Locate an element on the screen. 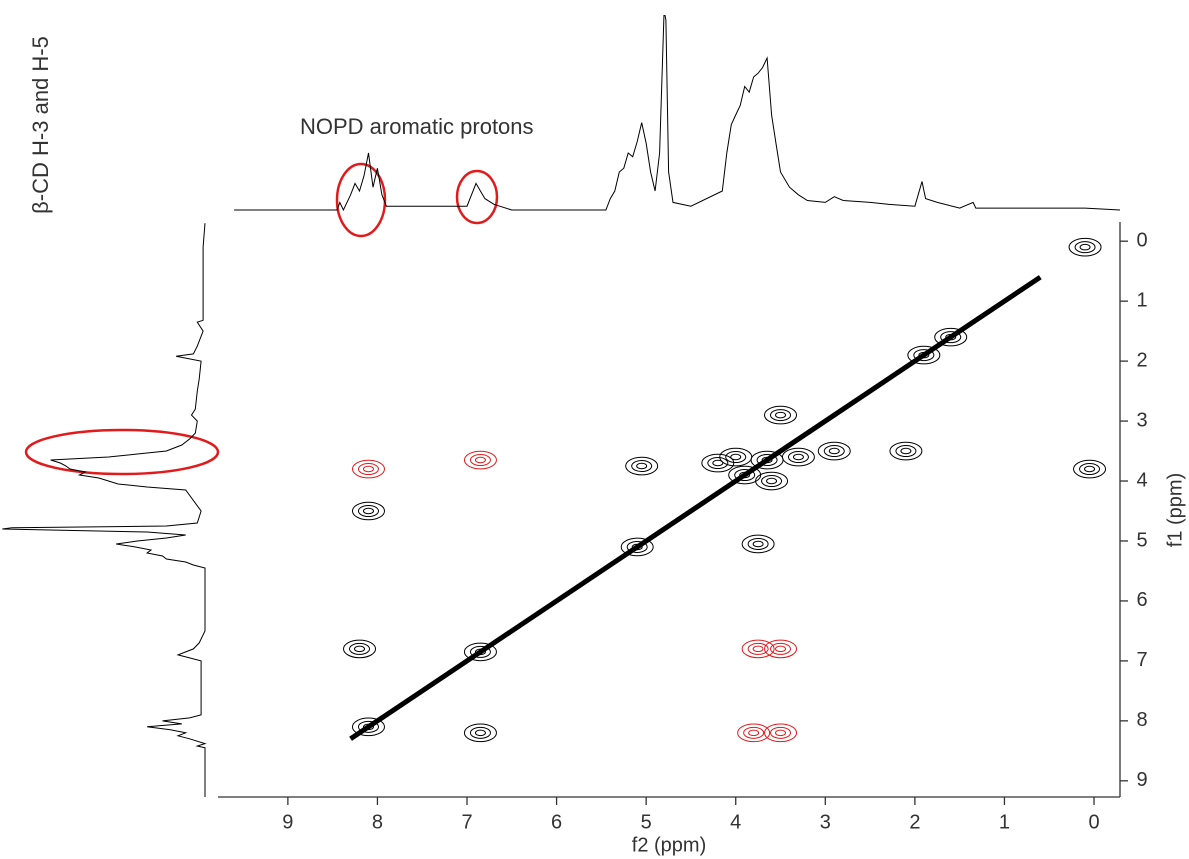 Image resolution: width=1189 pixels, height=859 pixels. y-tick-label: 9 is located at coordinates (1141, 780).